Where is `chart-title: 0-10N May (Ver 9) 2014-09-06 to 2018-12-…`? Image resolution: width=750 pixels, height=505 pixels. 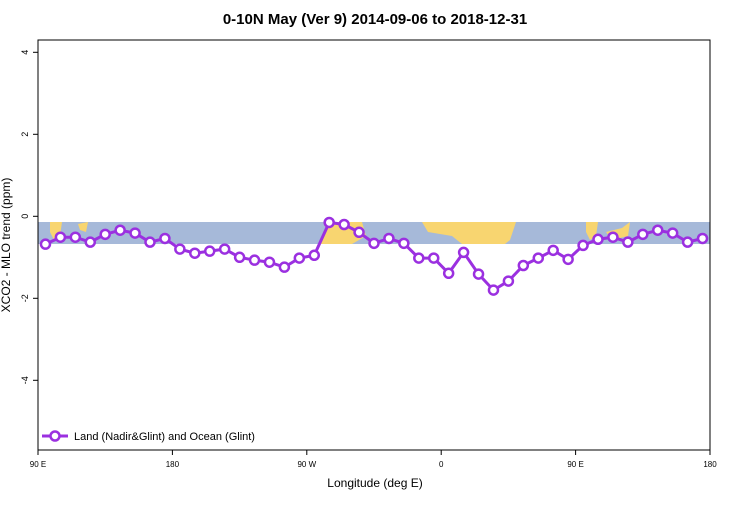
chart-title: 0-10N May (Ver 9) 2014-09-06 to 2018-12-… is located at coordinates (375, 19).